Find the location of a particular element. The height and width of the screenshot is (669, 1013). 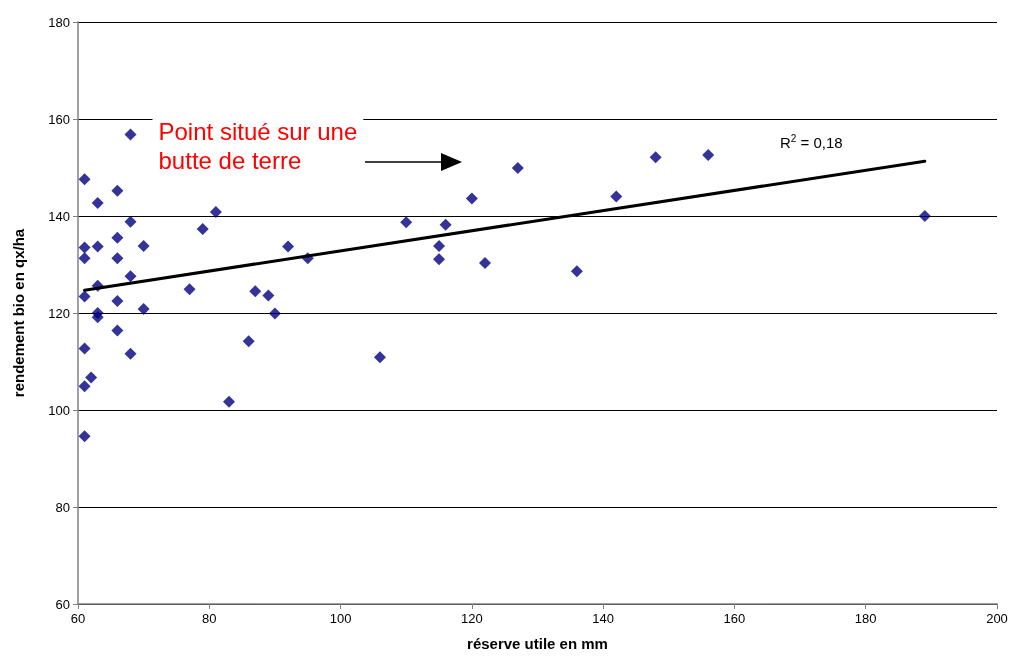

y-tick-label: 80 is located at coordinates (62, 507).